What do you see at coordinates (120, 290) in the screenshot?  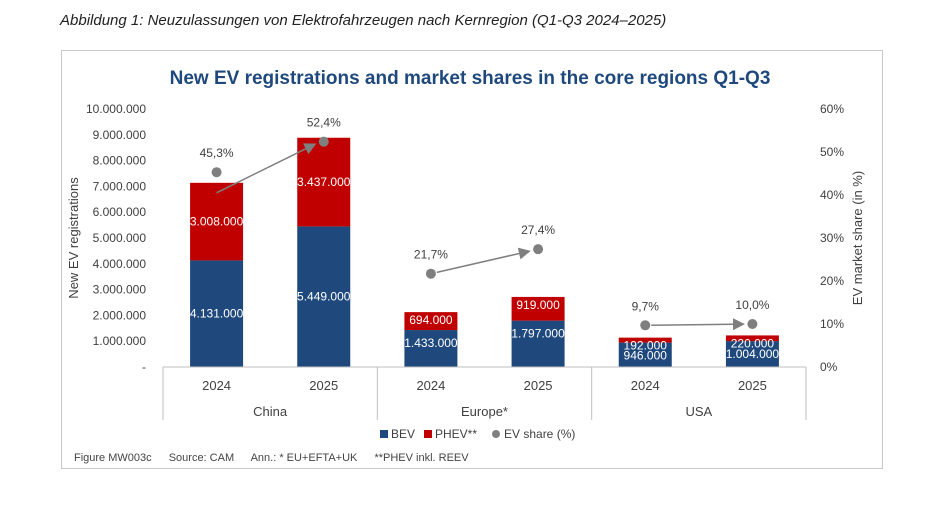 I see `y-tick-label: 3.000.000` at bounding box center [120, 290].